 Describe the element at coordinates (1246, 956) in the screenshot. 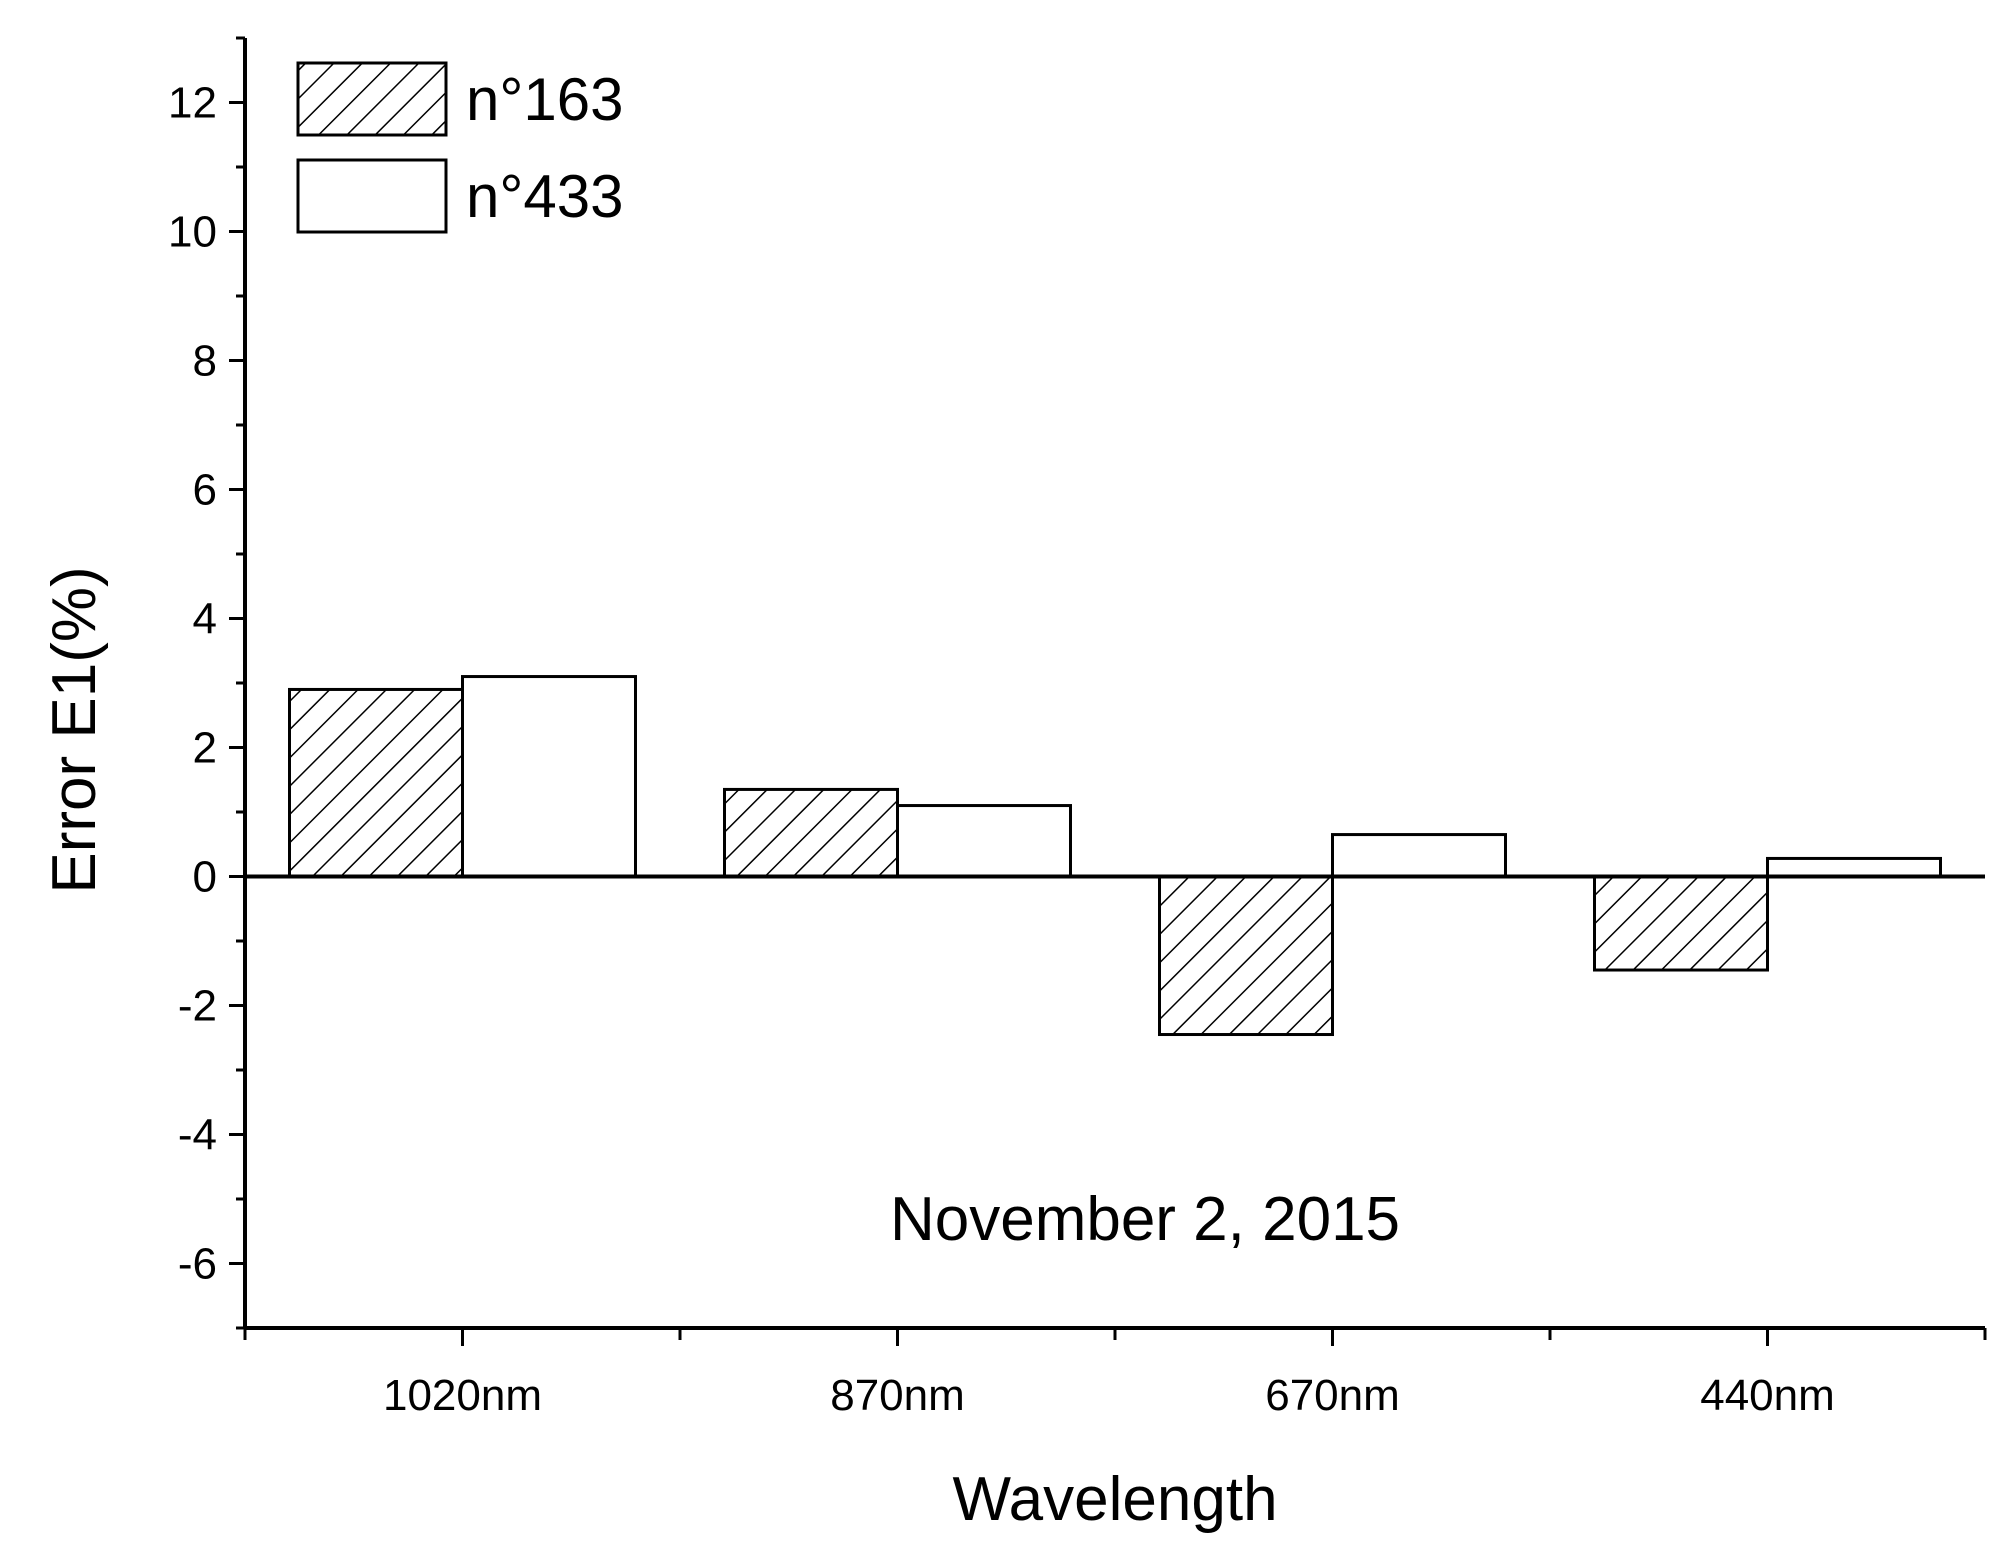

I see `bar-n163-670nm` at that location.